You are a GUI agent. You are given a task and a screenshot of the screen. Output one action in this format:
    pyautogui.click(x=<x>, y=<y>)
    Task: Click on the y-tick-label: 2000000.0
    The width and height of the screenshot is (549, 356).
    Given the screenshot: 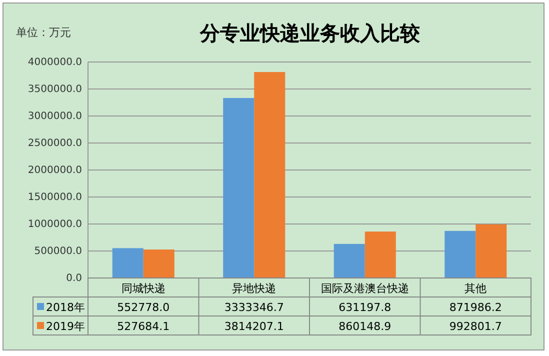 What is the action you would take?
    pyautogui.click(x=55, y=170)
    